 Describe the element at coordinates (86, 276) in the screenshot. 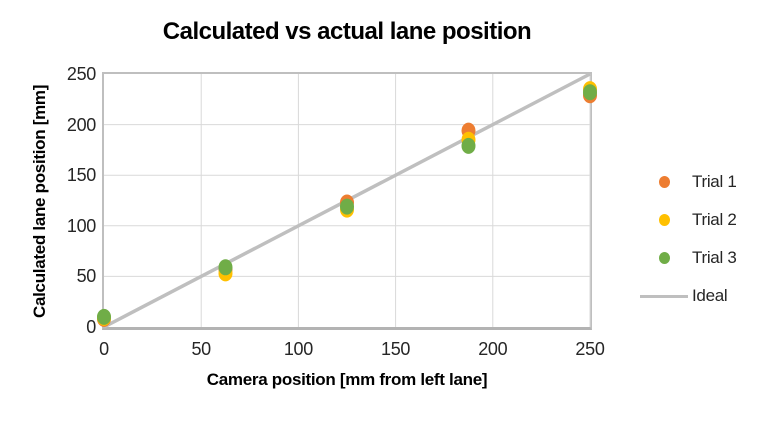

I see `y-tick-label: 50` at that location.